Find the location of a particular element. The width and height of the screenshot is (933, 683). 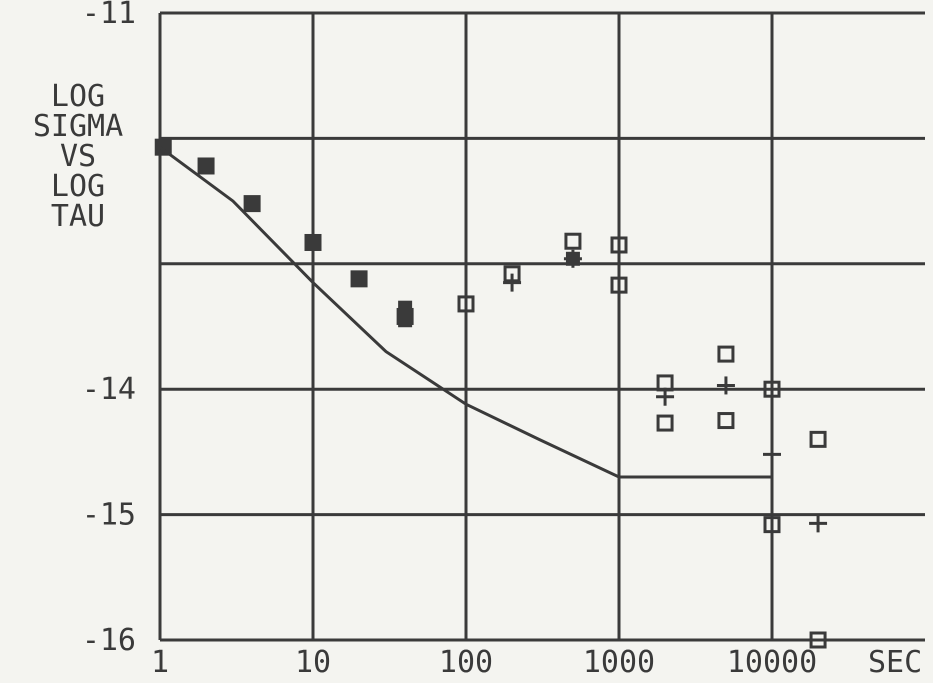

x-tick-label: 100 is located at coordinates (466, 662).